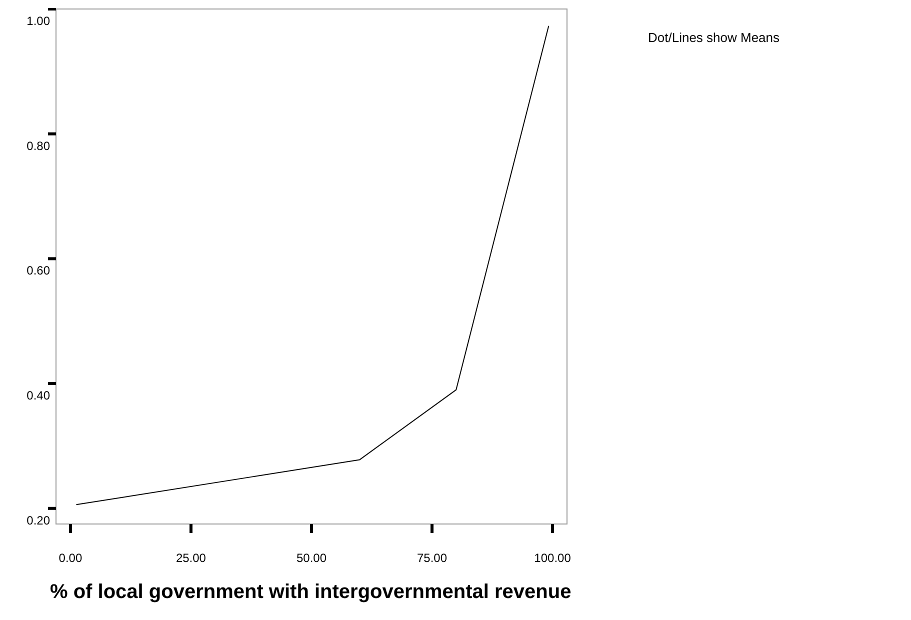  What do you see at coordinates (432, 558) in the screenshot?
I see `x-tick-label: 75.00` at bounding box center [432, 558].